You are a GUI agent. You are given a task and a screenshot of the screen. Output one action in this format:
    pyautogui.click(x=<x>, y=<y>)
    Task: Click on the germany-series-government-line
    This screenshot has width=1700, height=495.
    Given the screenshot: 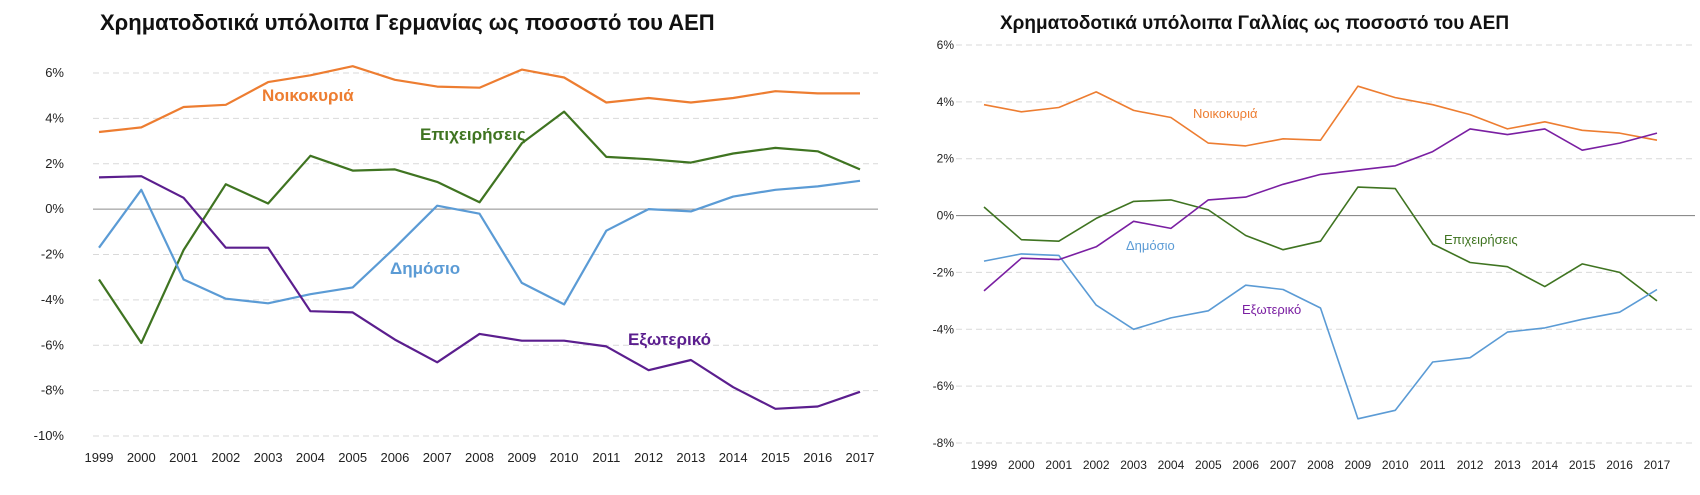 What is the action you would take?
    pyautogui.click(x=479, y=242)
    